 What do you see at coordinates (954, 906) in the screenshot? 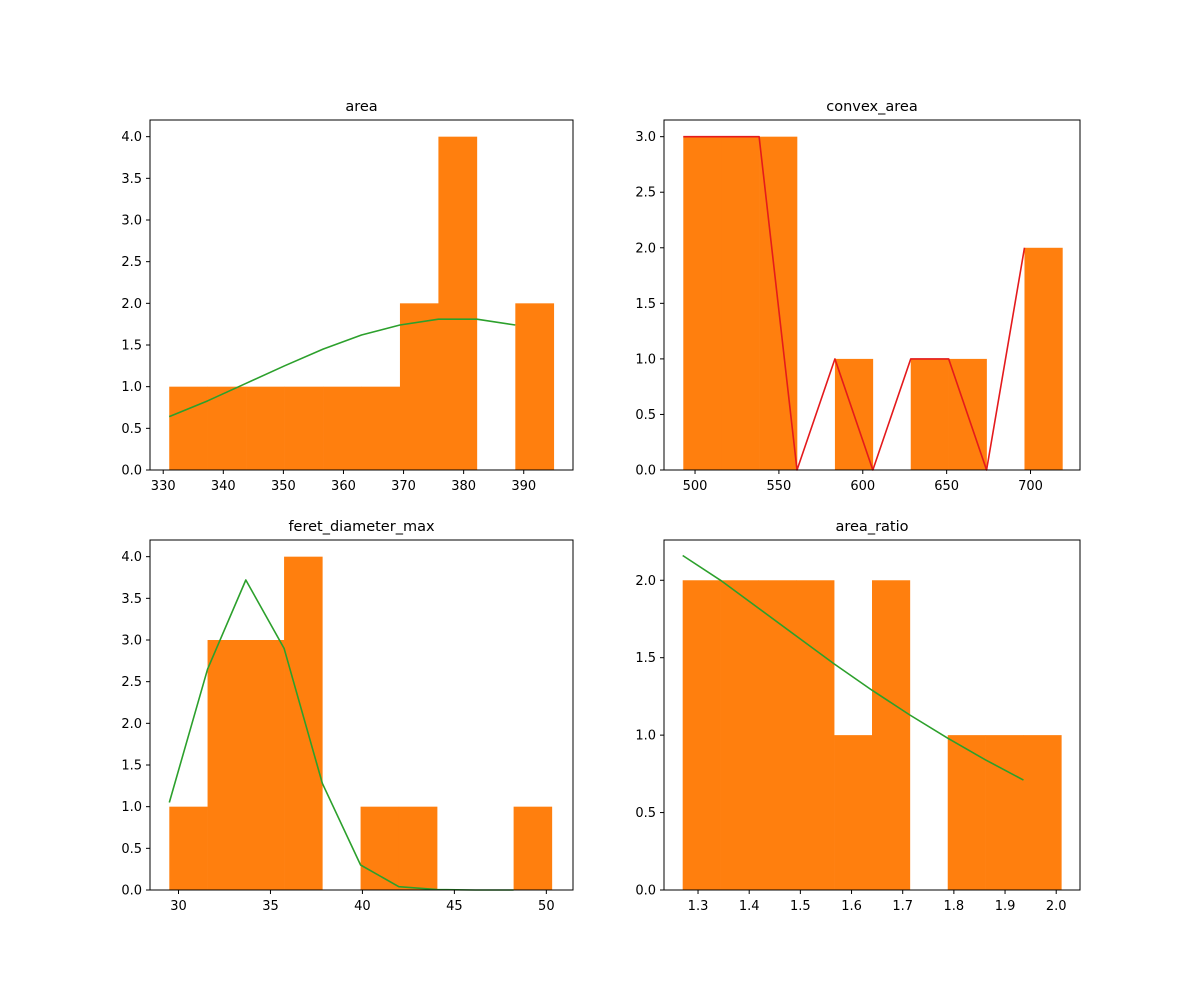
I see `x-tick-label: 1.8` at bounding box center [954, 906].